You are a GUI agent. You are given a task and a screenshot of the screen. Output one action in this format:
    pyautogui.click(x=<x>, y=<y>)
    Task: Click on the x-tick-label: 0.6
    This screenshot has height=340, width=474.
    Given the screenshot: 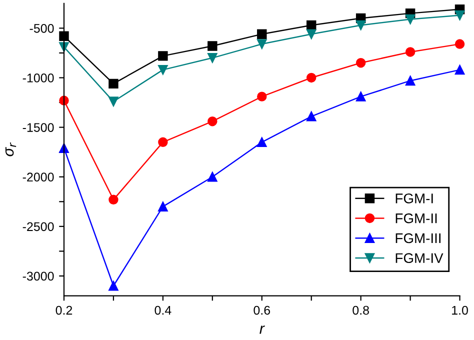 What is the action you would take?
    pyautogui.click(x=262, y=310)
    